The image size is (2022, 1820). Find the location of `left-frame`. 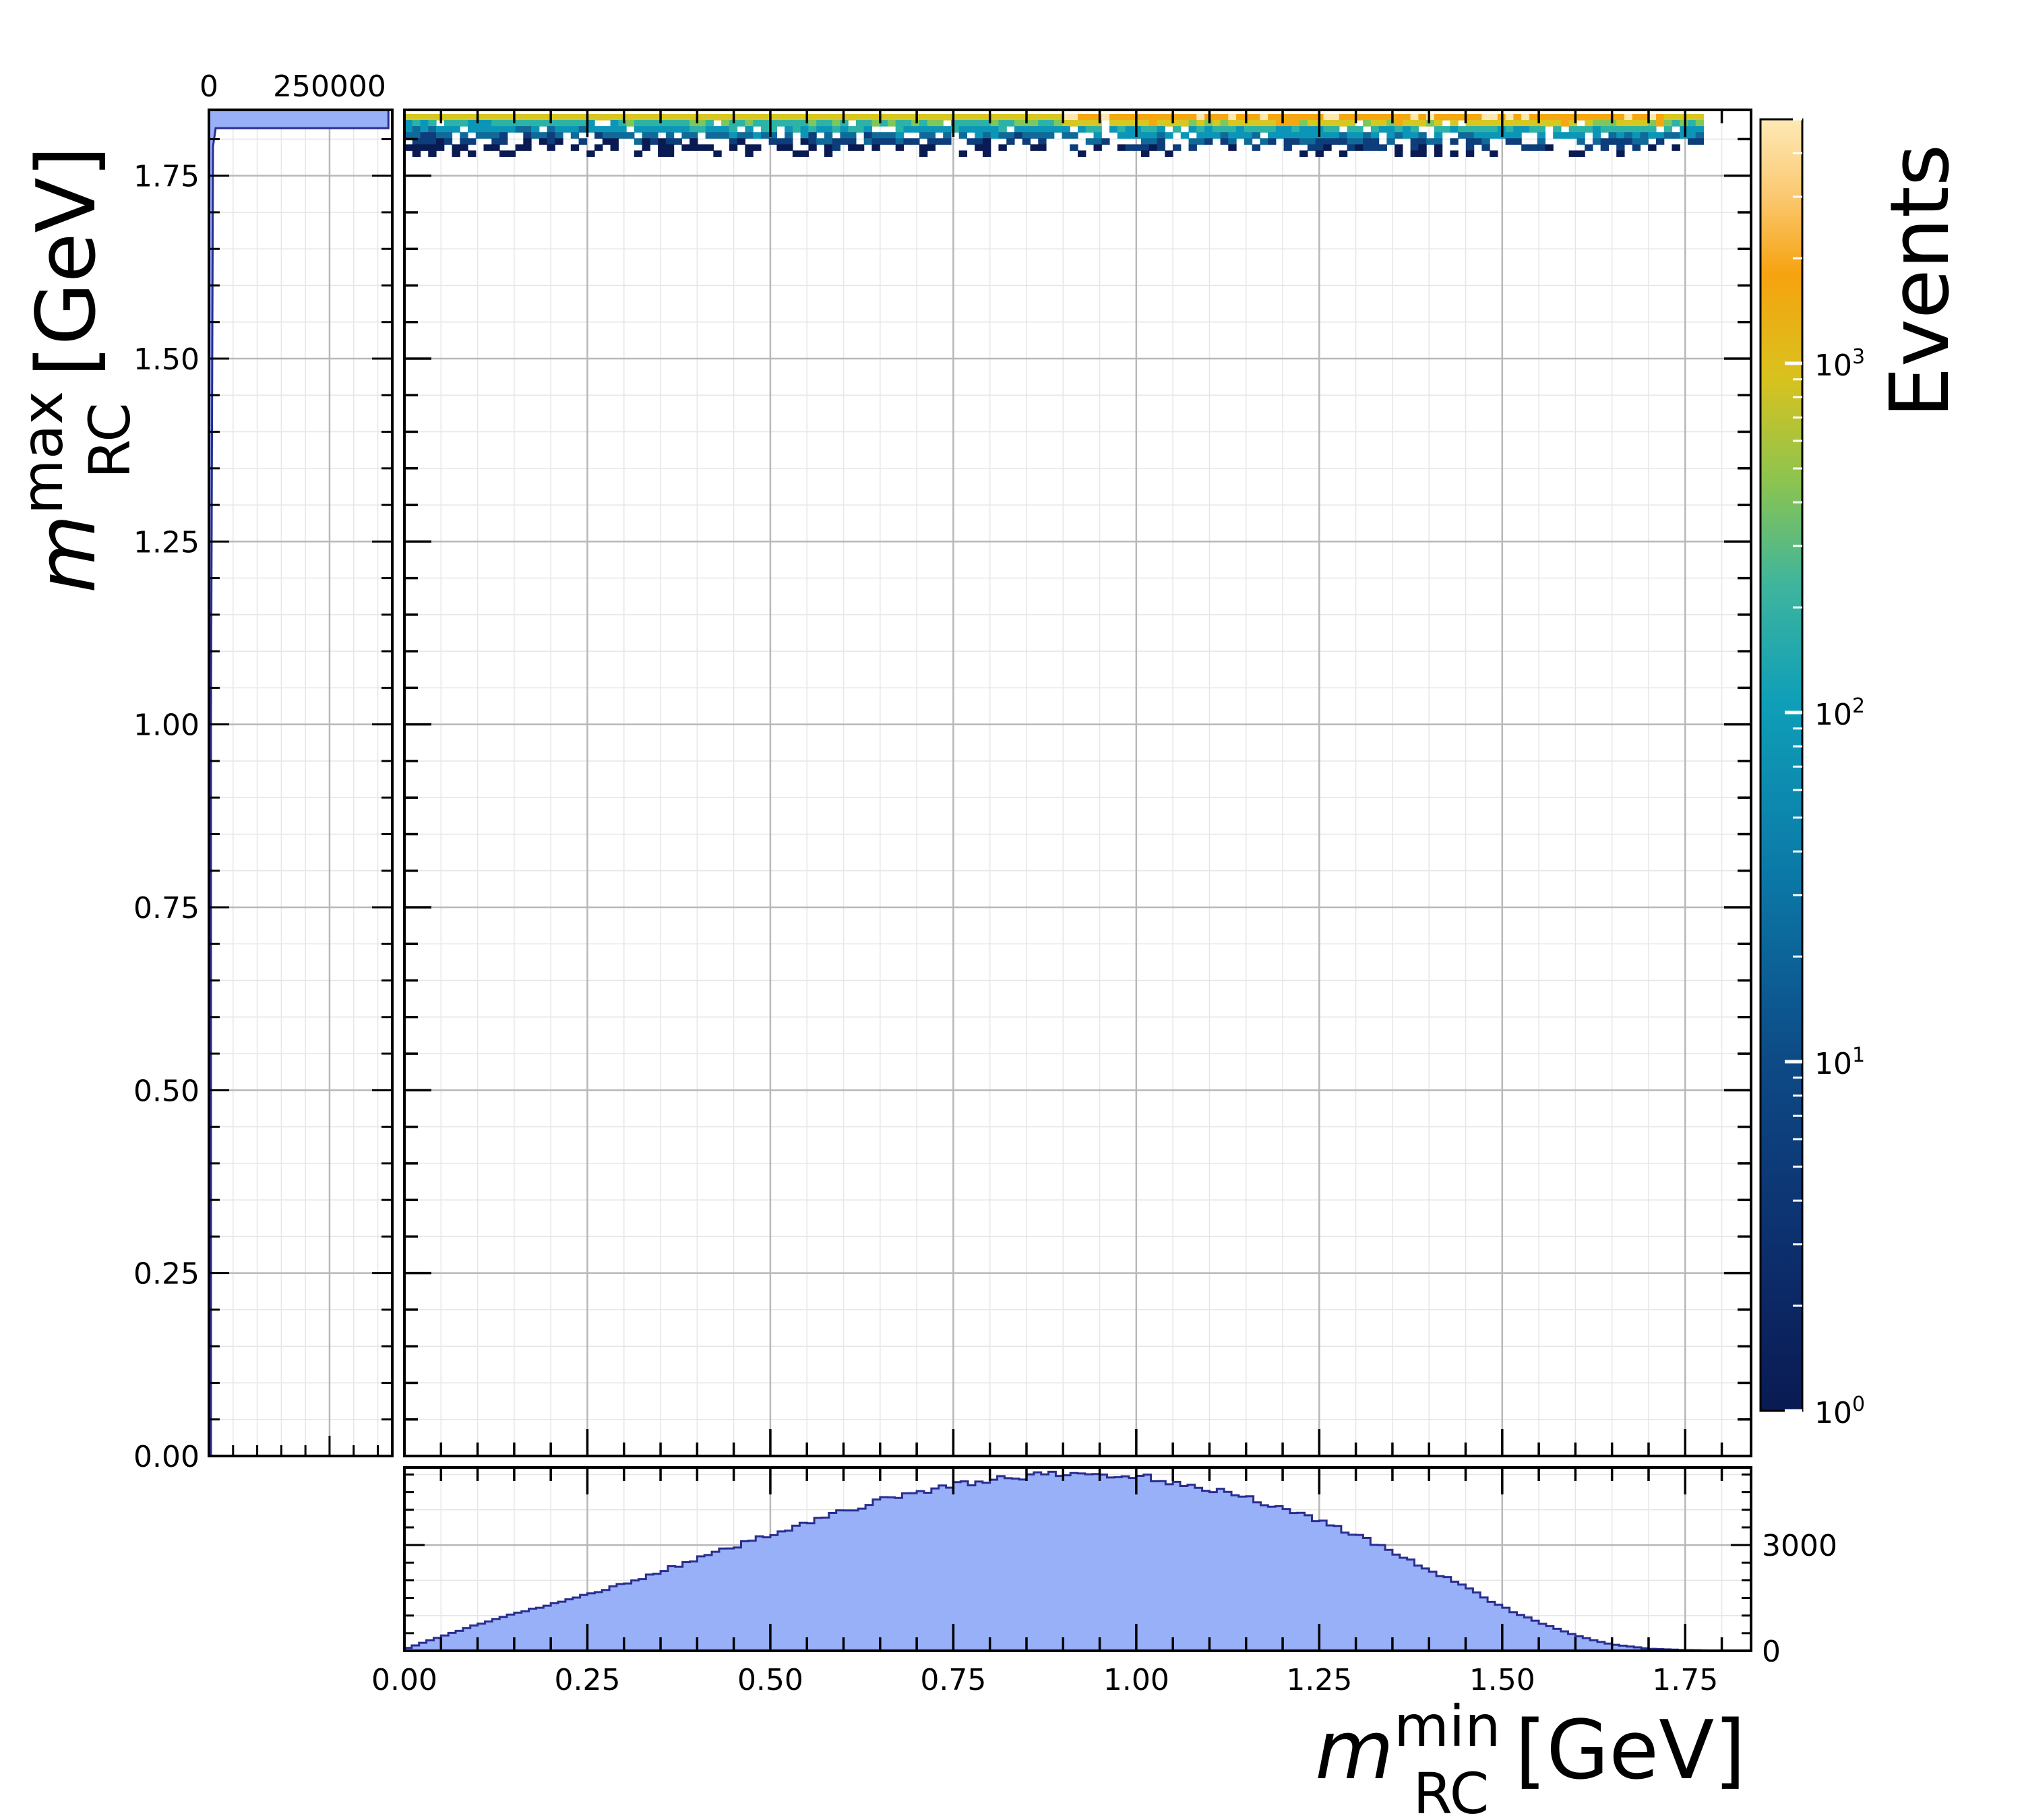

left-frame is located at coordinates (301, 783).